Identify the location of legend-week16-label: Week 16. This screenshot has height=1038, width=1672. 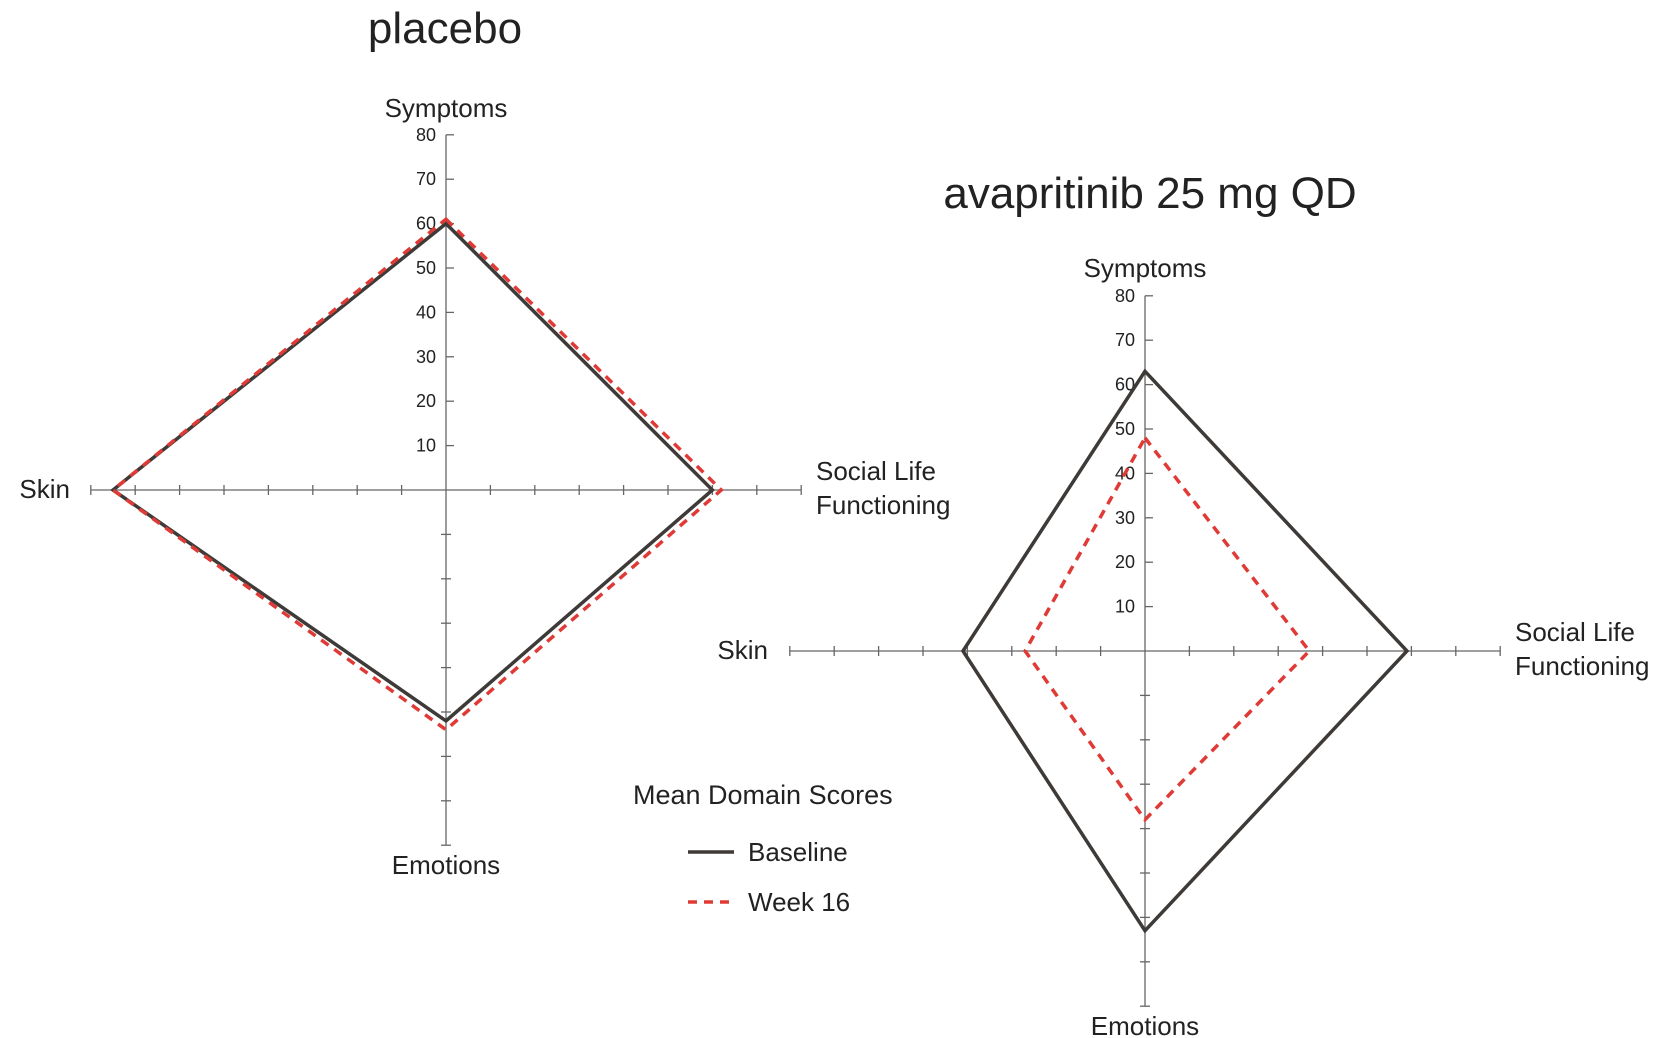
(799, 902).